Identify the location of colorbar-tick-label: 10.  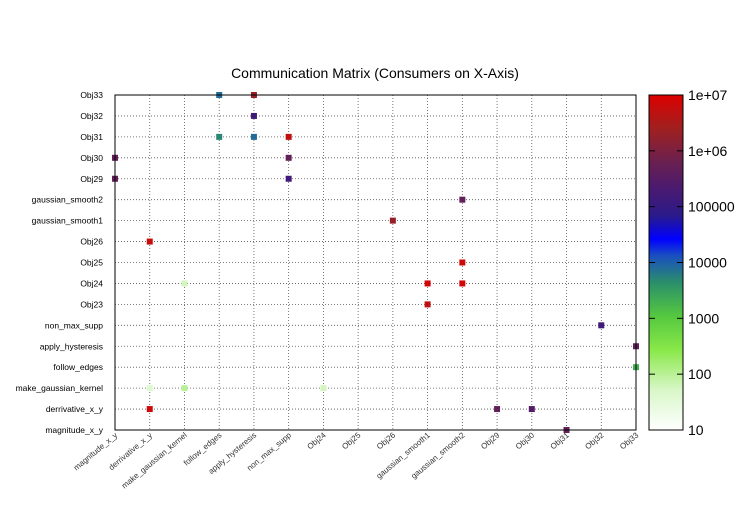
(696, 430).